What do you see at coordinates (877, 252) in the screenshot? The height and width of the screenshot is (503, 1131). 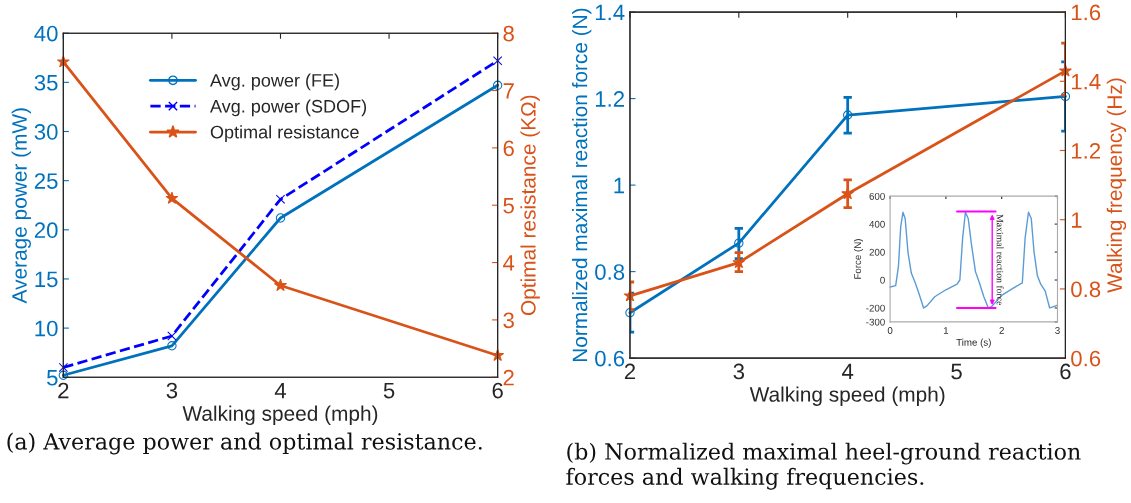 I see `y-tick-label: 200` at bounding box center [877, 252].